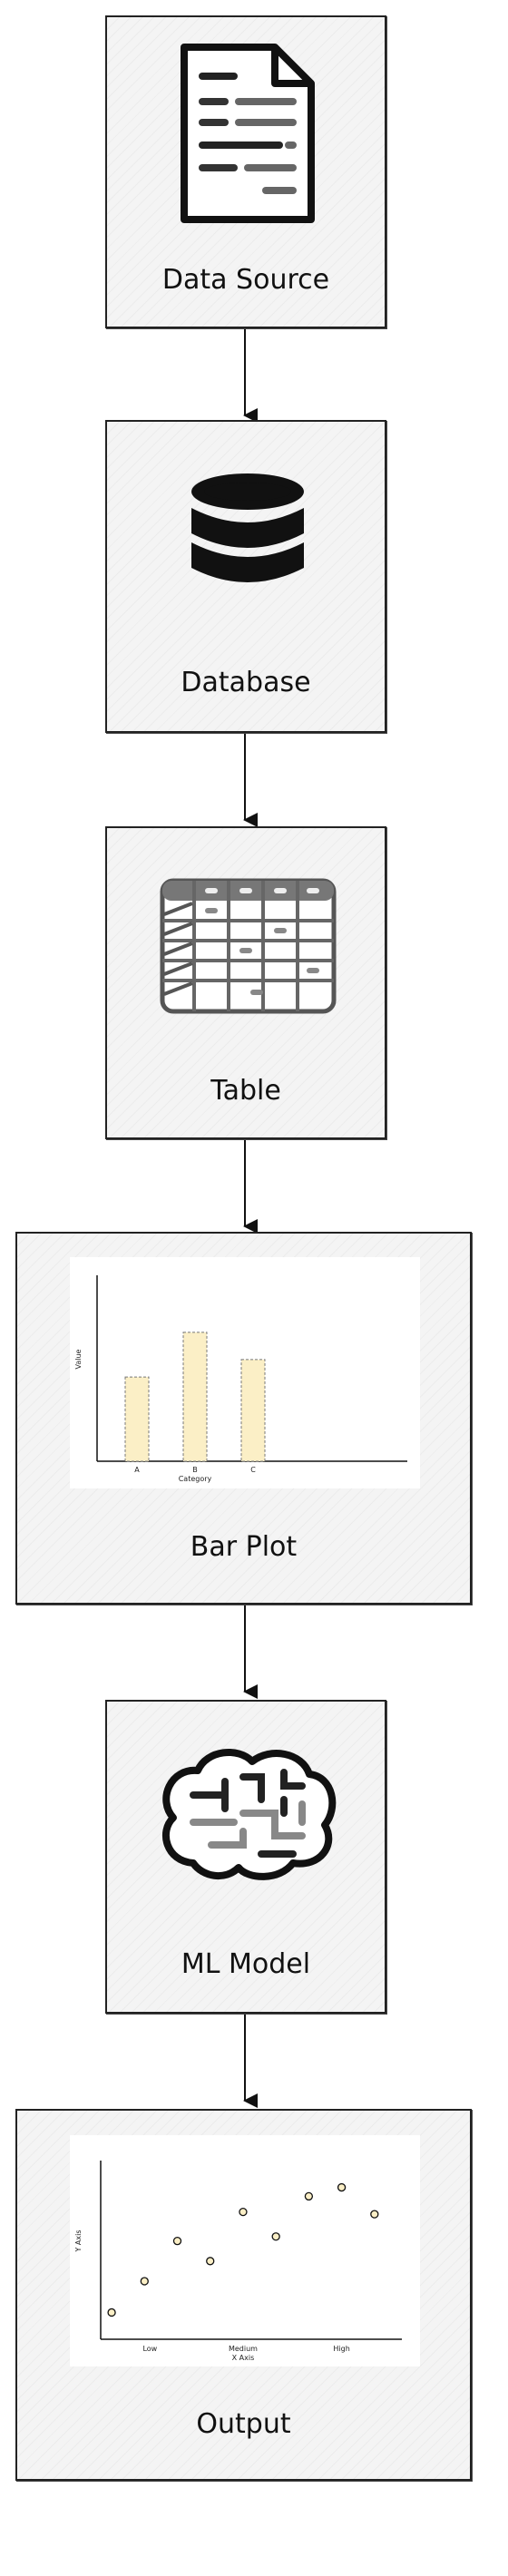 This screenshot has width=508, height=2576. What do you see at coordinates (253, 1470) in the screenshot?
I see `x-tick-label: C` at bounding box center [253, 1470].